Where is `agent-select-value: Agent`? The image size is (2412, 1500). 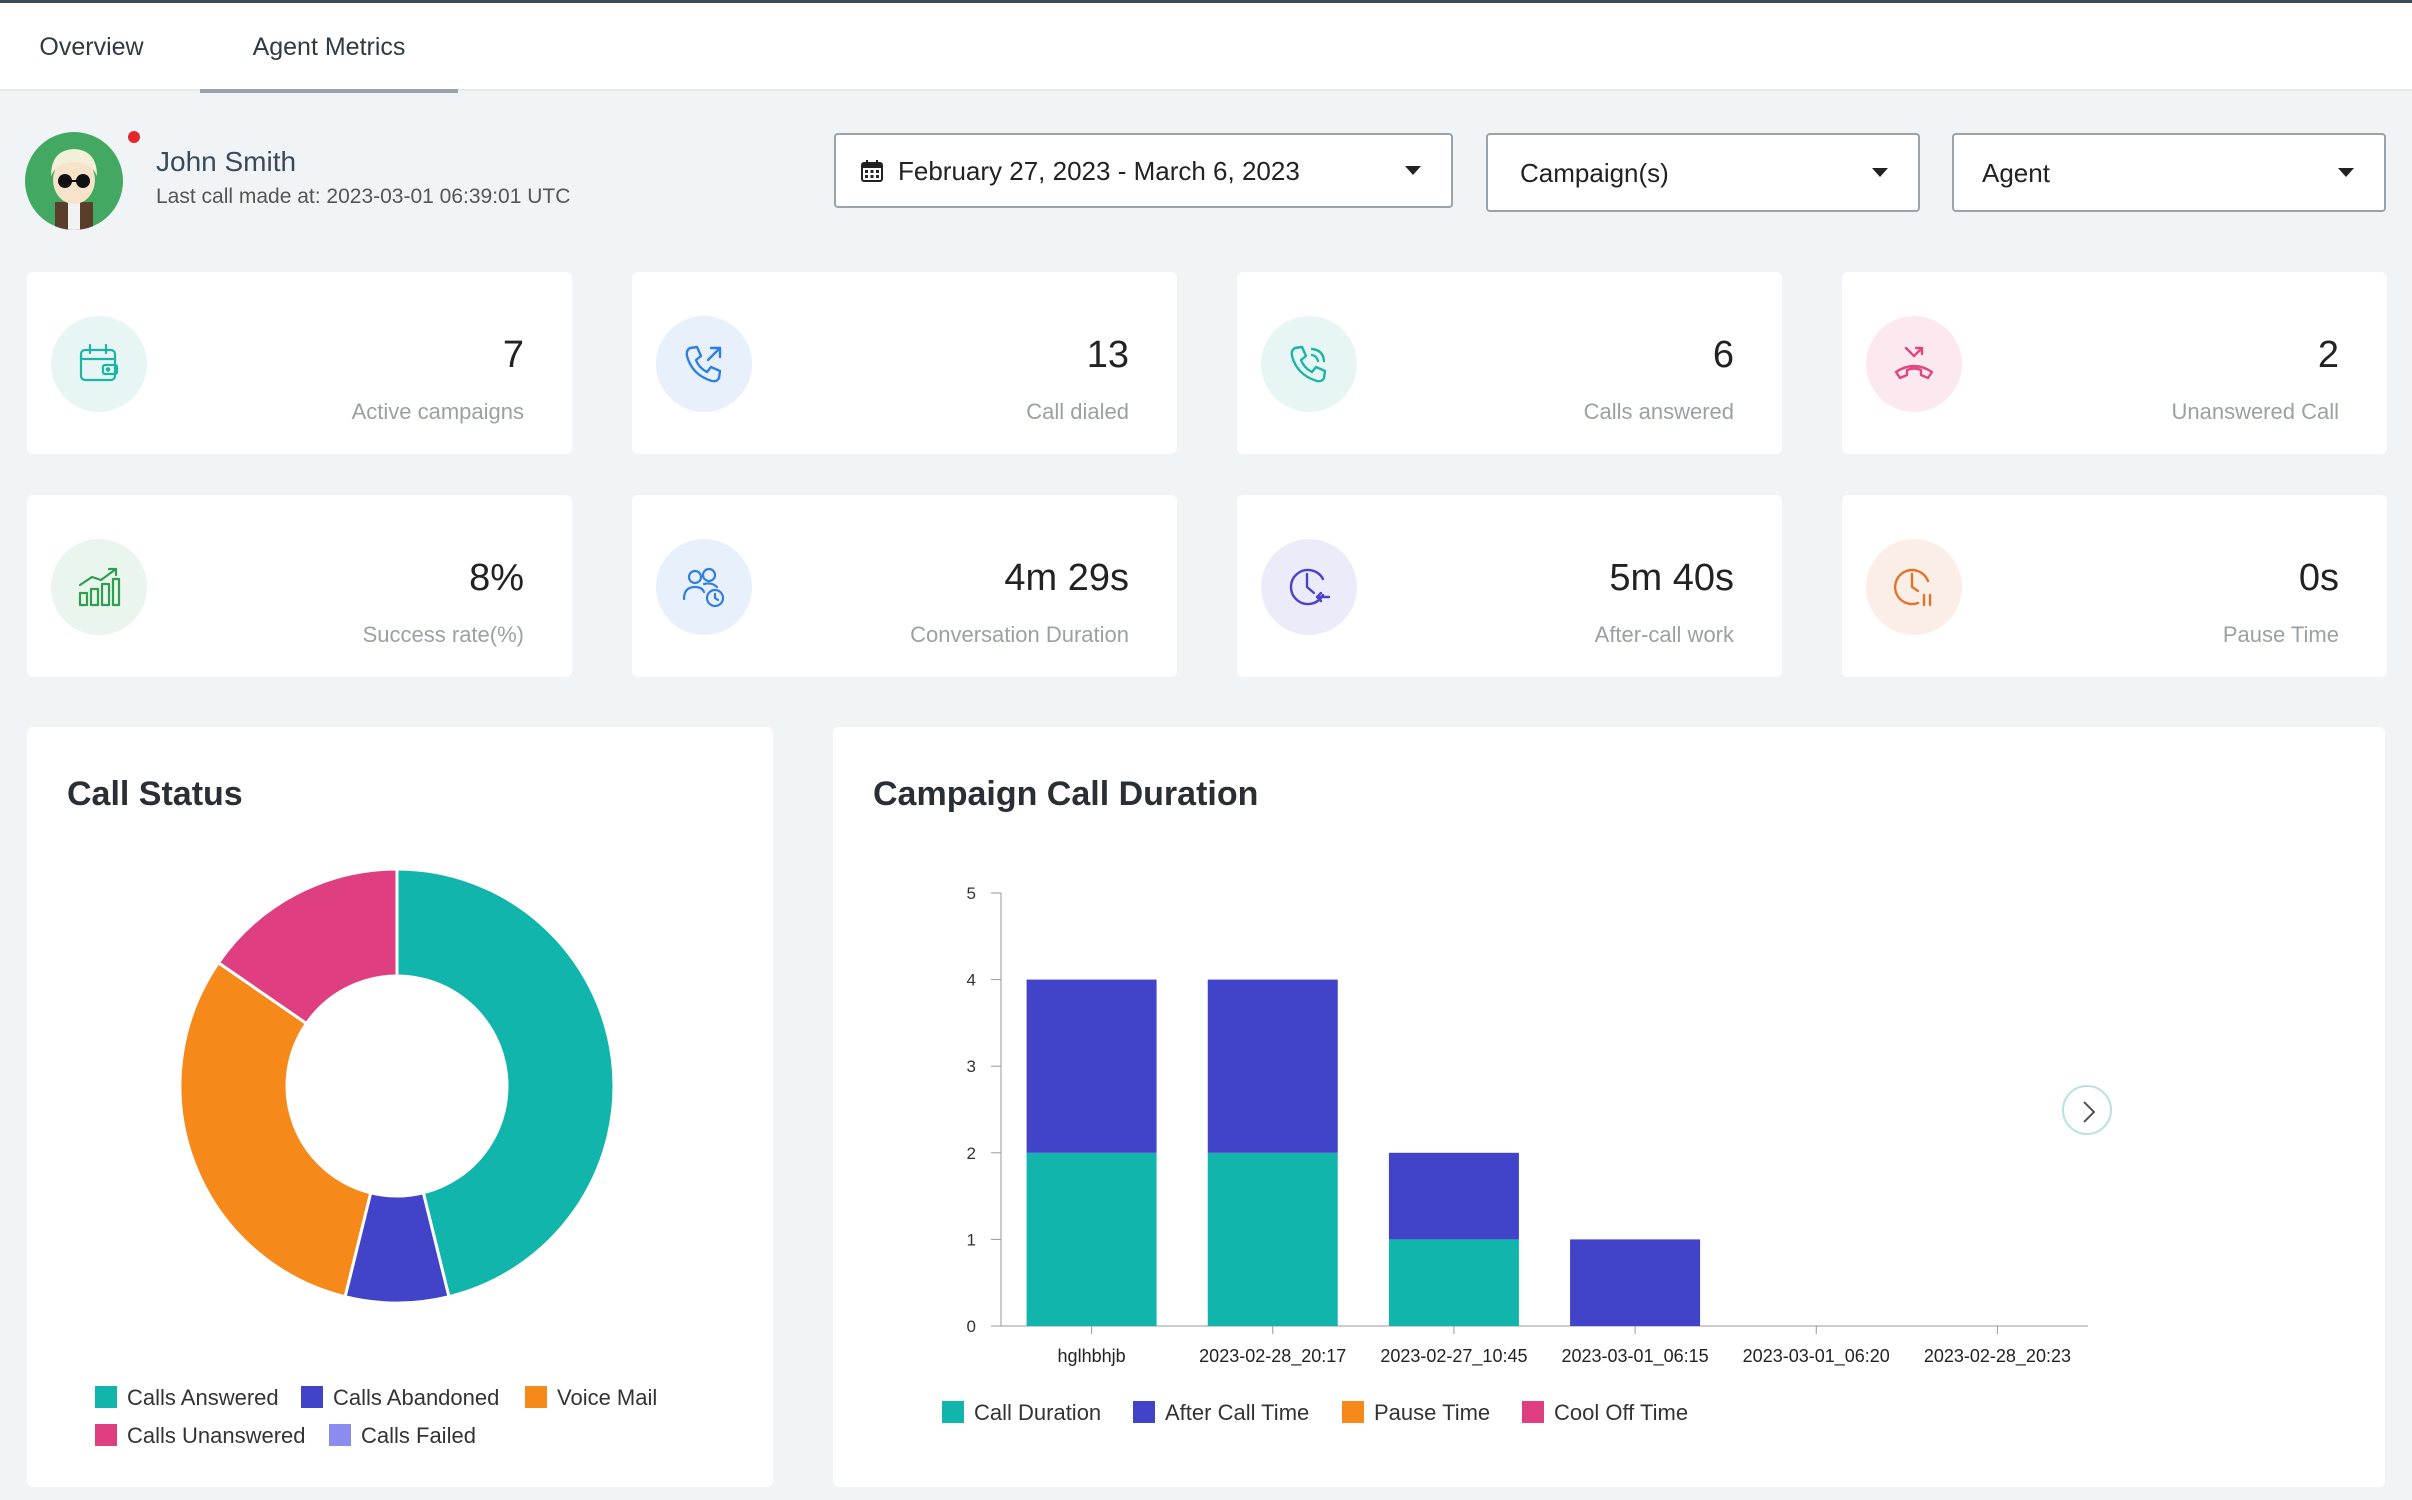 agent-select-value: Agent is located at coordinates (2016, 173).